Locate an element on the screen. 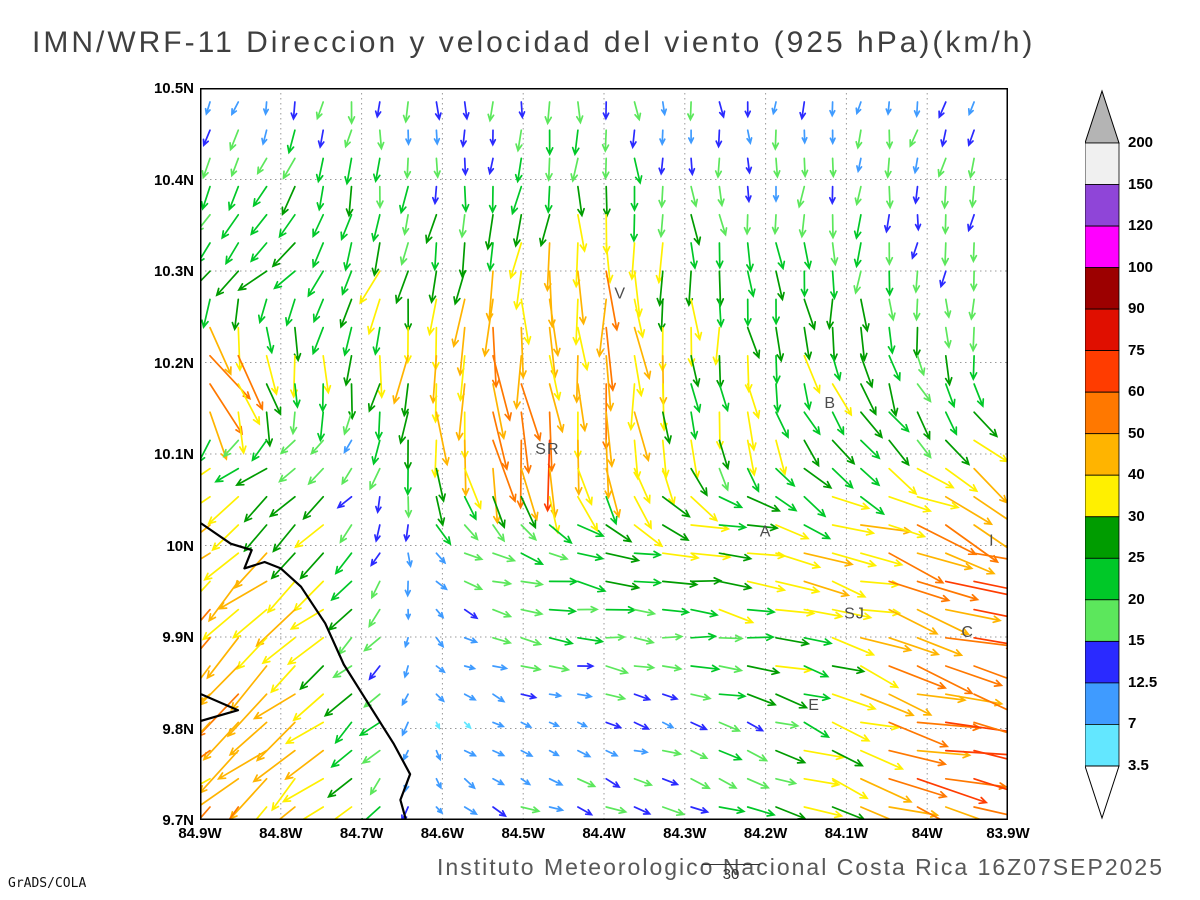 This screenshot has height=900, width=1200. station-label: B is located at coordinates (830, 403).